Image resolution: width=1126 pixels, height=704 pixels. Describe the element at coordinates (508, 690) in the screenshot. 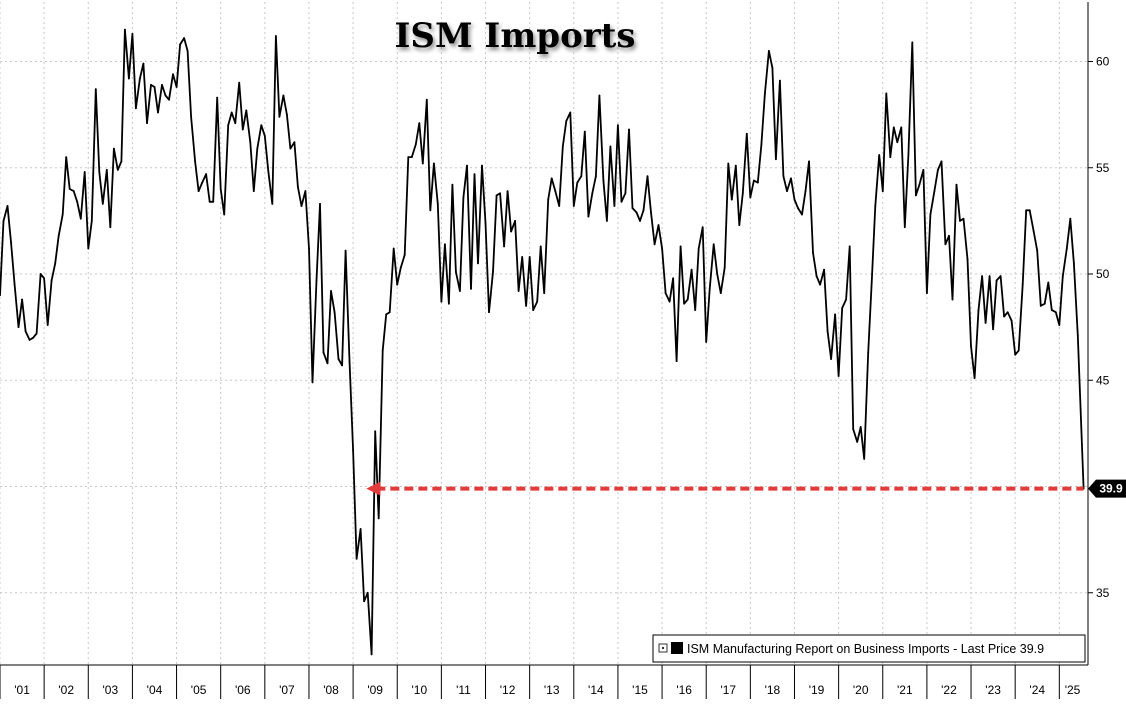

I see `x-tick-label: '12` at that location.